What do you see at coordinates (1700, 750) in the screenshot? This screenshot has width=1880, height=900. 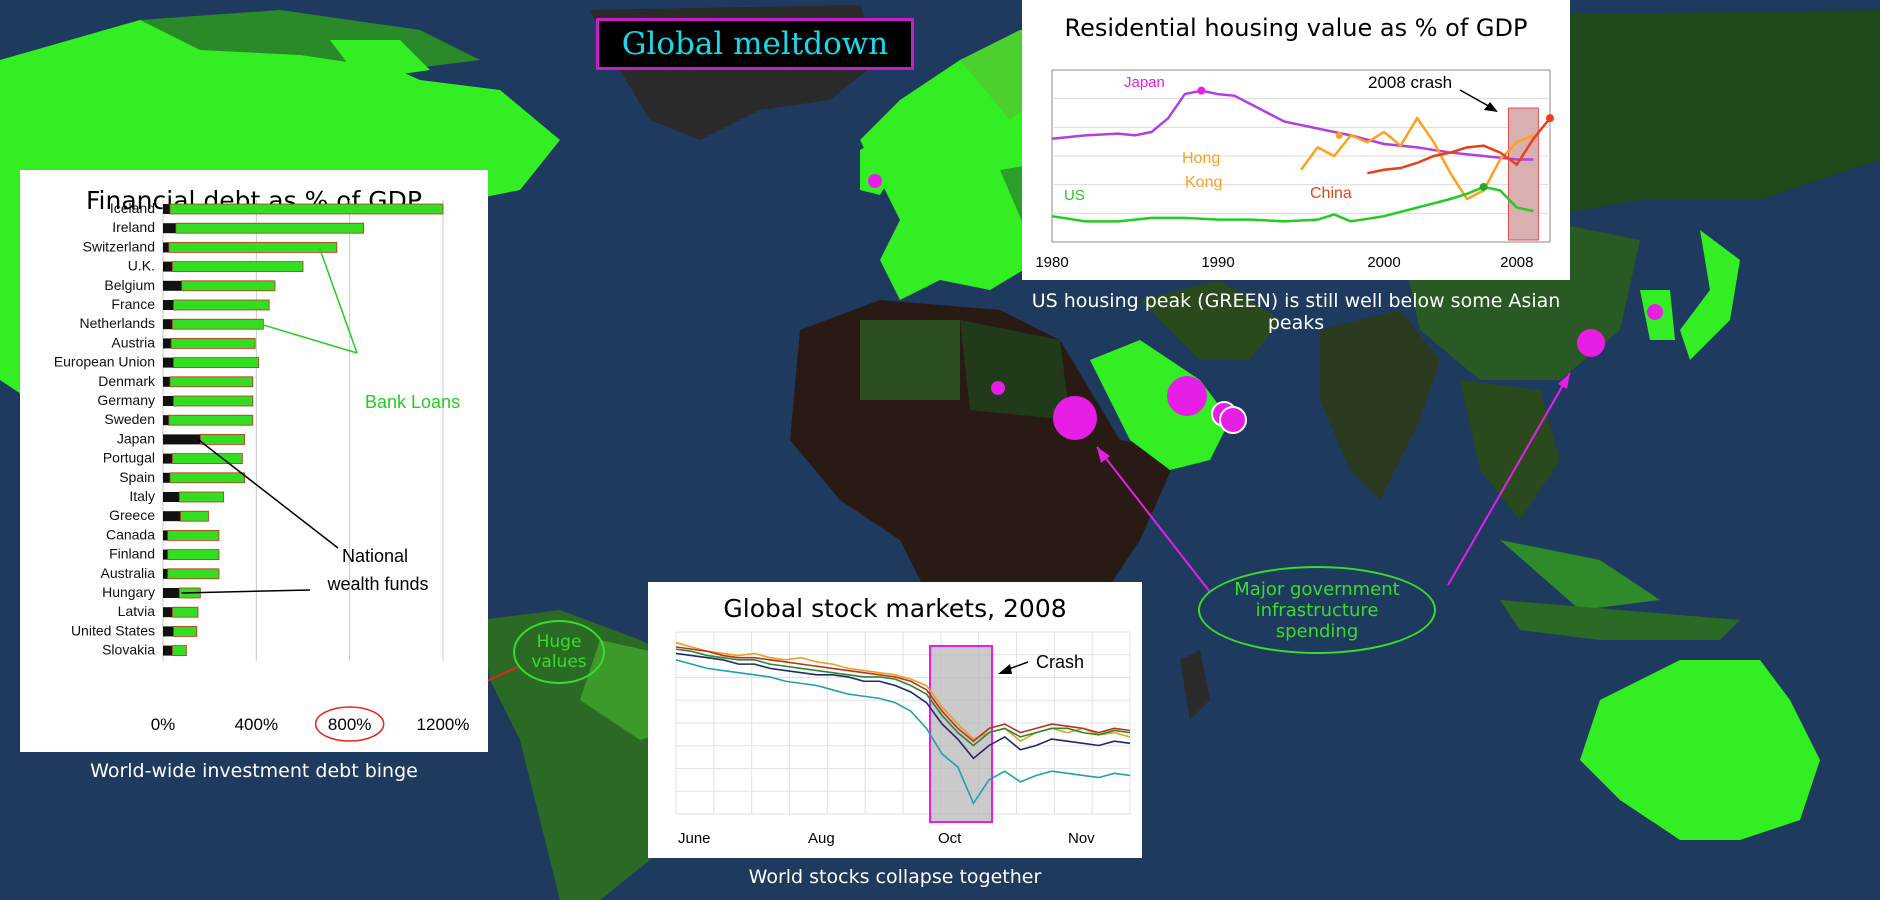 I see `australia` at bounding box center [1700, 750].